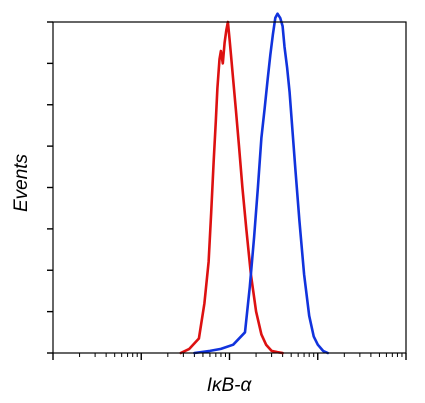  What do you see at coordinates (230, 385) in the screenshot?
I see `x-axis-title: IκB-α` at bounding box center [230, 385].